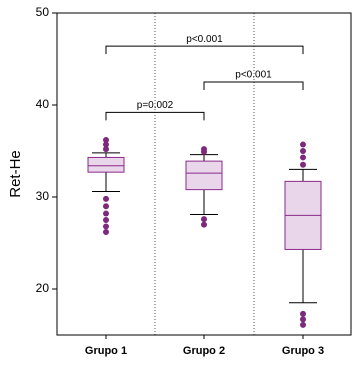 The height and width of the screenshot is (367, 358). Describe the element at coordinates (43, 12) in the screenshot. I see `y-tick-label: 50` at that location.